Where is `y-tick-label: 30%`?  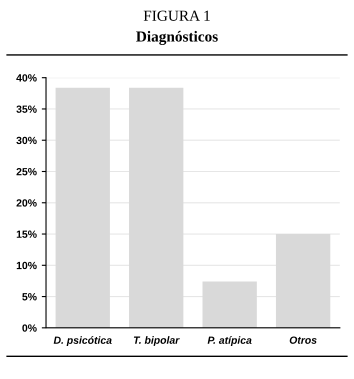
y-tick-label: 30% is located at coordinates (26, 140).